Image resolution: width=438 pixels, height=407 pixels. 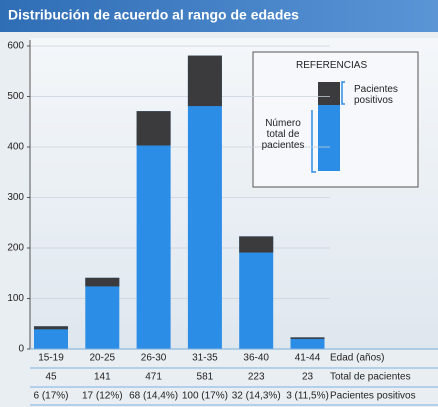 I want to click on legend-swatch-positive, so click(x=329, y=93).